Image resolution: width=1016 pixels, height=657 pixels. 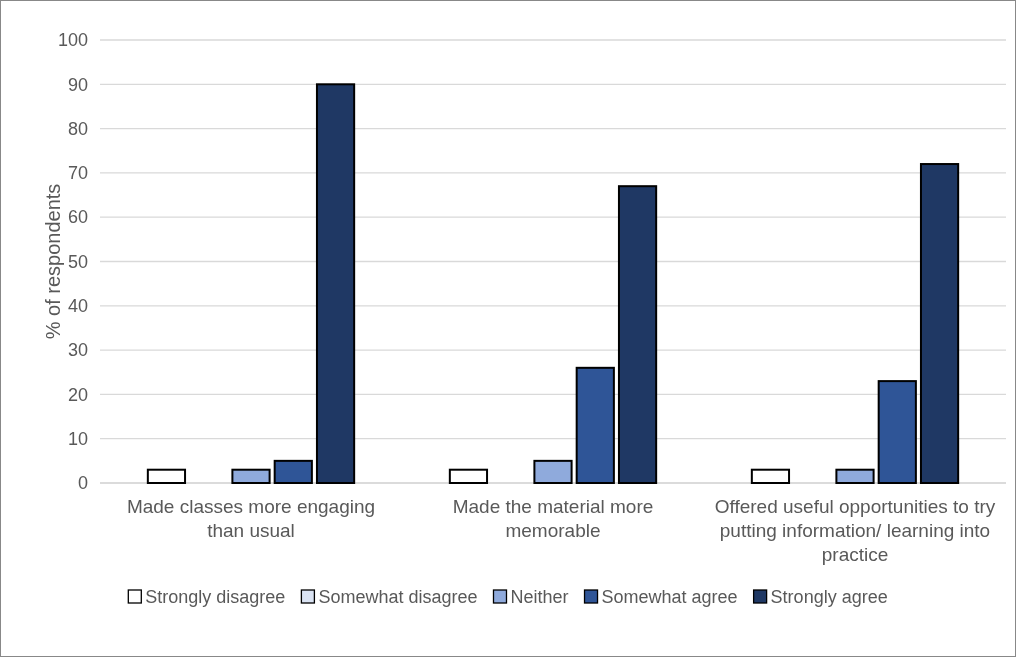 I want to click on y-tick-label: 50, so click(x=77, y=261).